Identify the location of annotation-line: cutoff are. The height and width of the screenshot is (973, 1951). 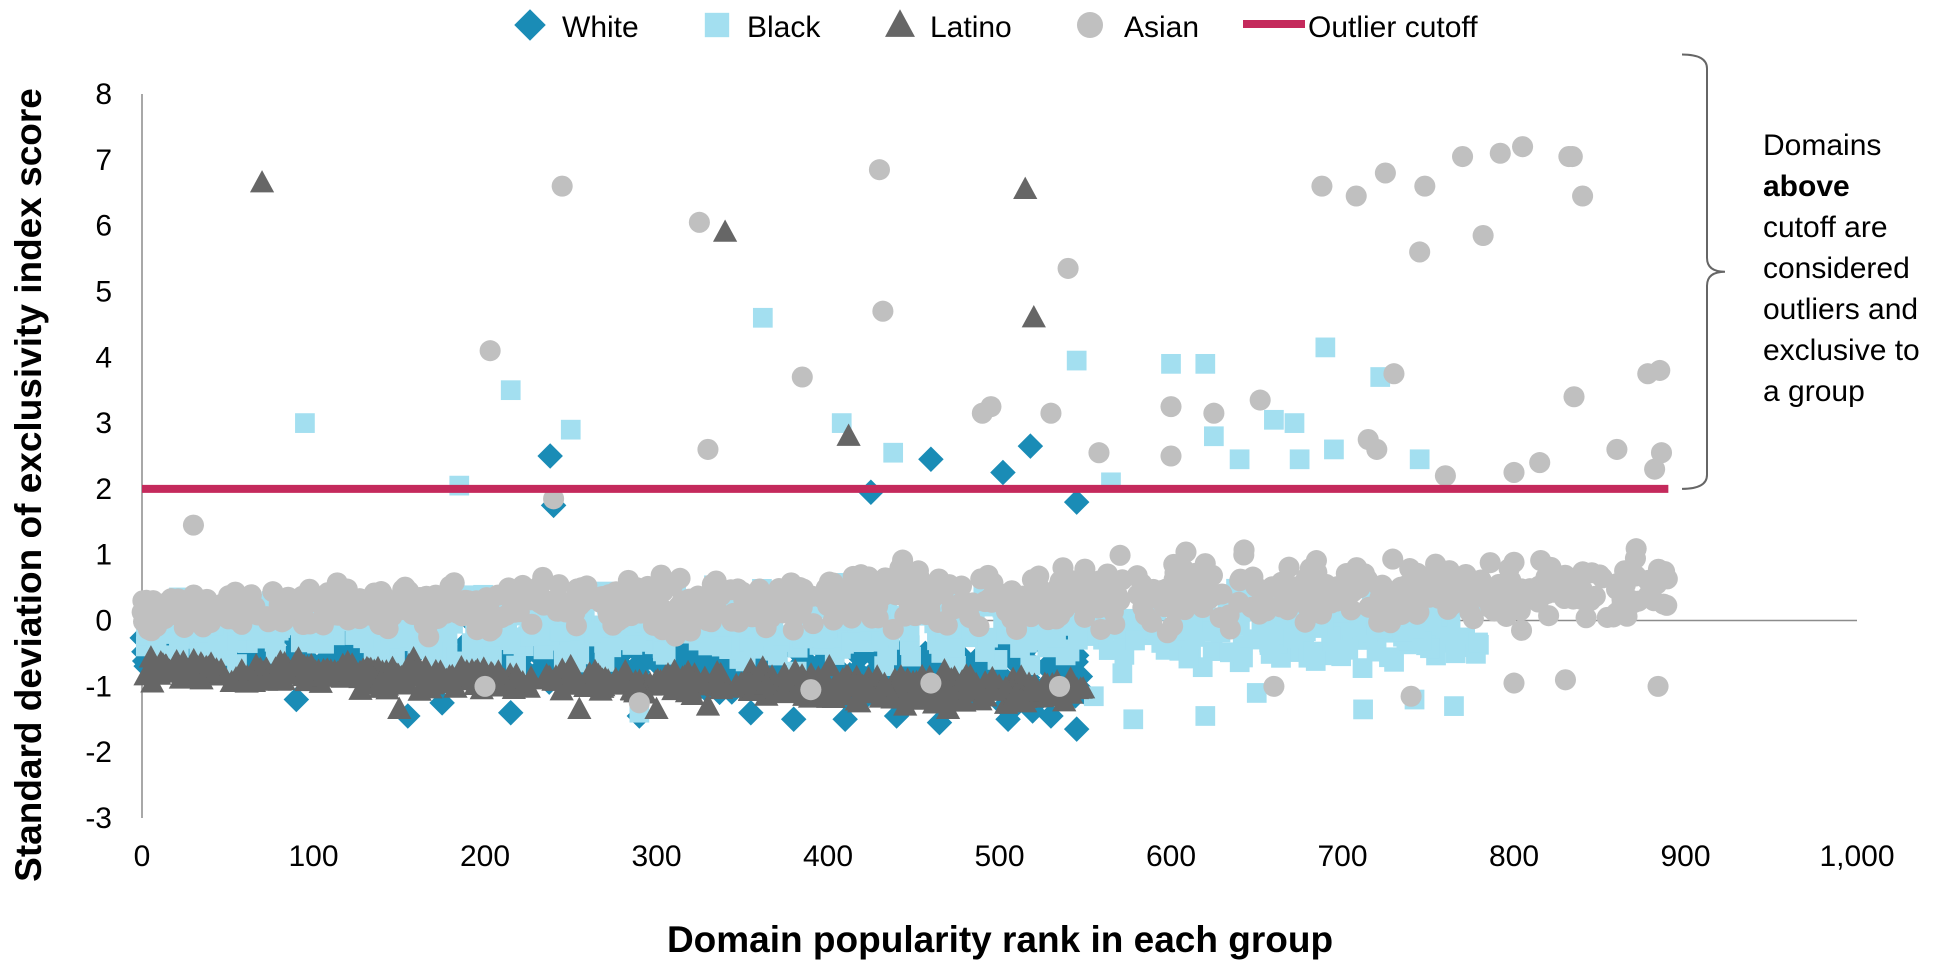
(1825, 227).